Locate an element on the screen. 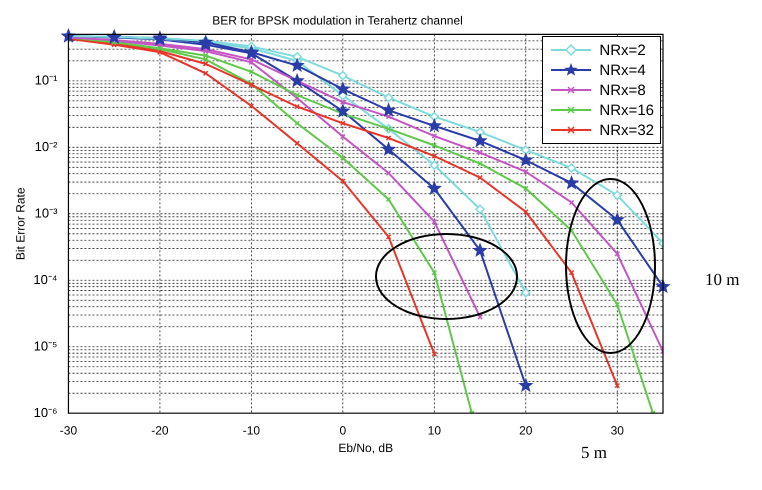  y-axis-title: Bit Error Rate is located at coordinates (21, 223).